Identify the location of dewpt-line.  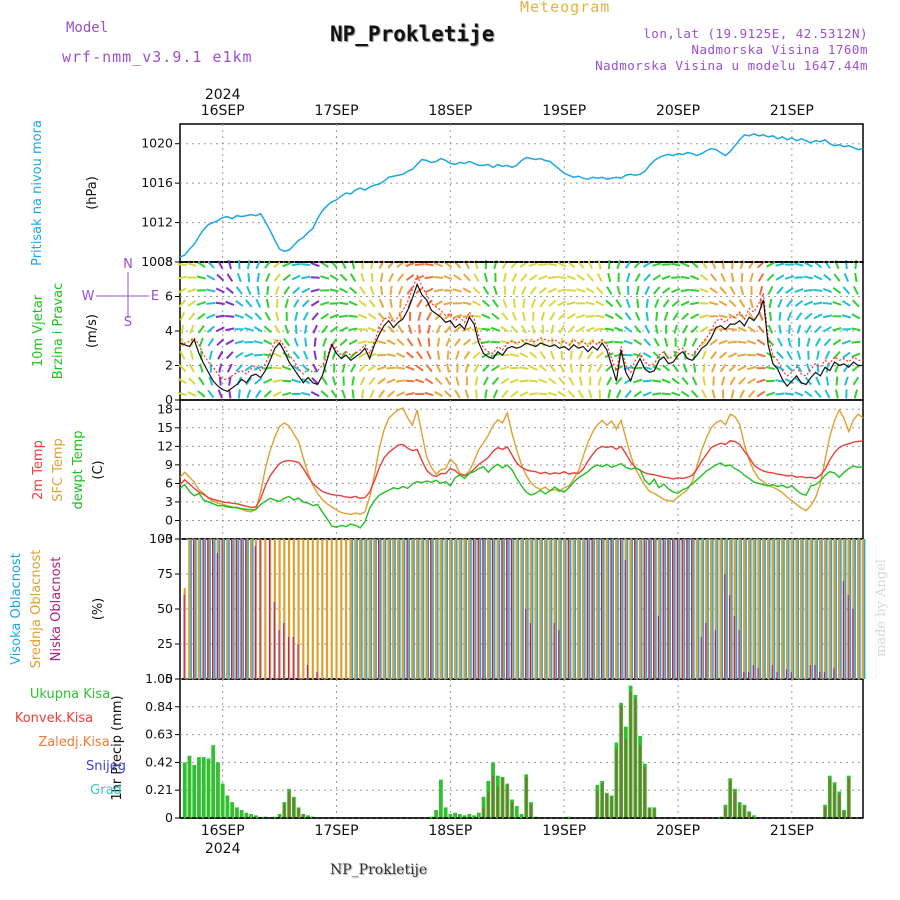
(521, 495).